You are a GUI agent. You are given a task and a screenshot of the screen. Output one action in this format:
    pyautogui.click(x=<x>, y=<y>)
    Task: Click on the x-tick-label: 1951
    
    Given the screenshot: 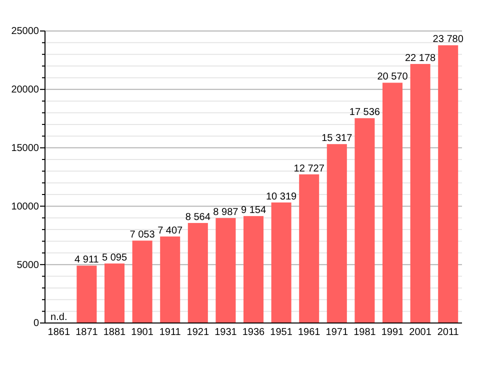 What is the action you would take?
    pyautogui.click(x=281, y=332)
    